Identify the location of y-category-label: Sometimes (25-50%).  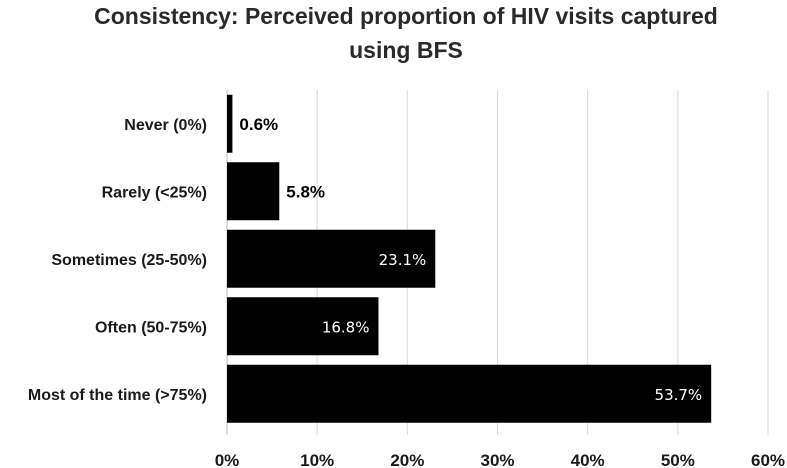
(129, 260).